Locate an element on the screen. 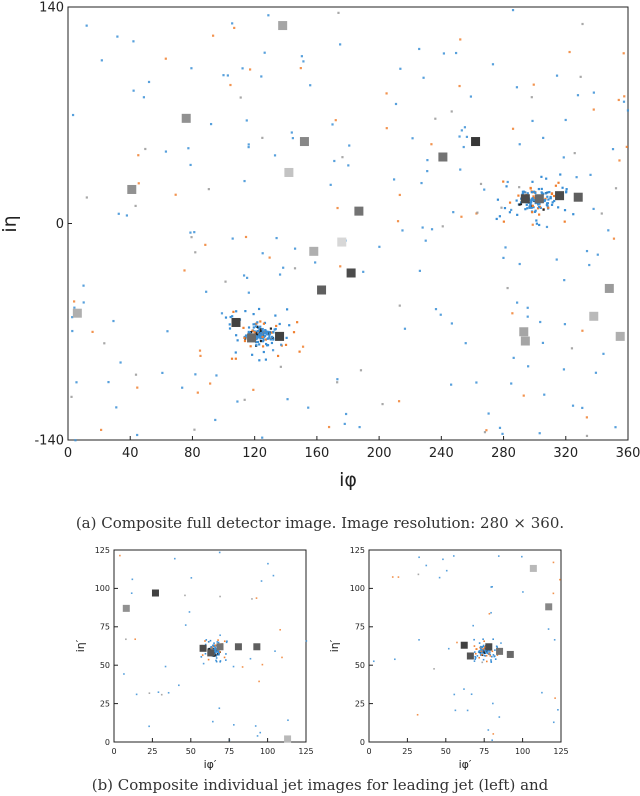  x-tick-label: 0 is located at coordinates (368, 751).